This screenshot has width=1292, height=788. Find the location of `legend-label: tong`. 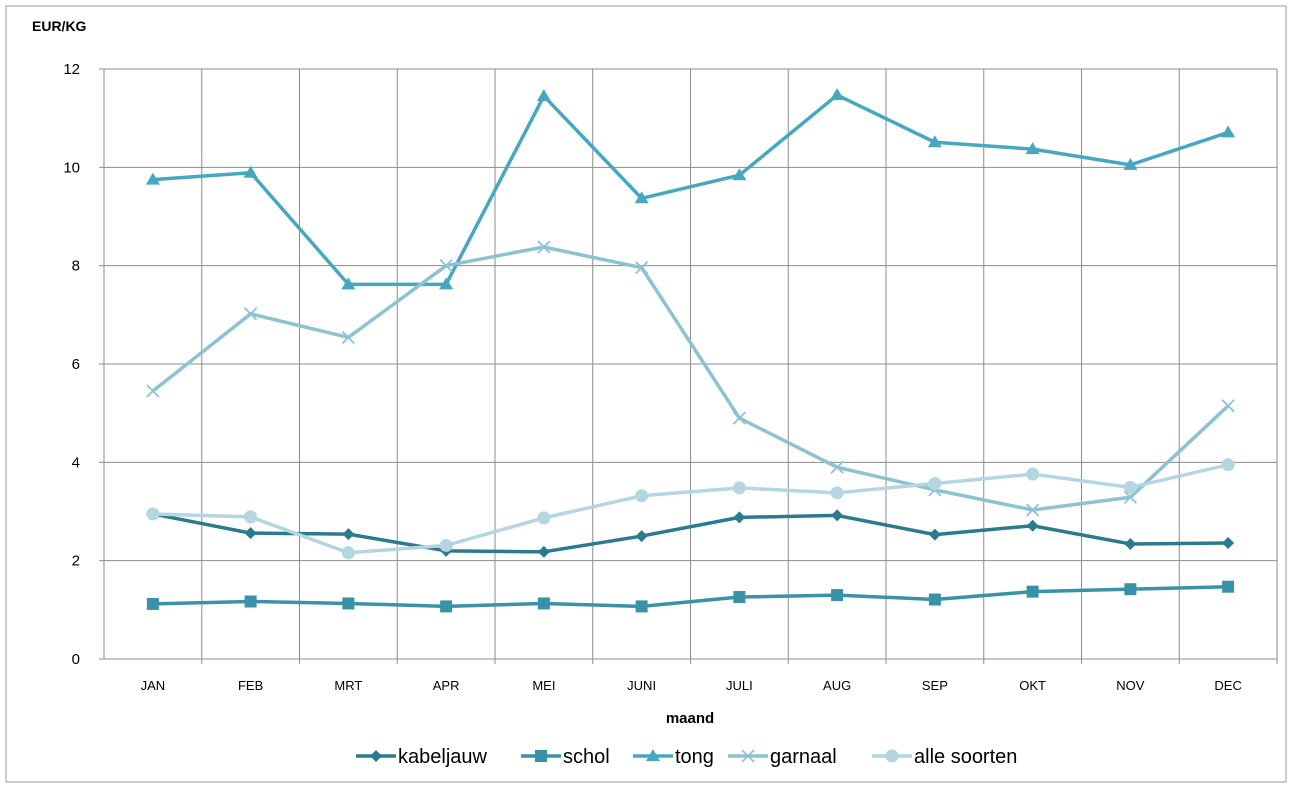

legend-label: tong is located at coordinates (694, 757).